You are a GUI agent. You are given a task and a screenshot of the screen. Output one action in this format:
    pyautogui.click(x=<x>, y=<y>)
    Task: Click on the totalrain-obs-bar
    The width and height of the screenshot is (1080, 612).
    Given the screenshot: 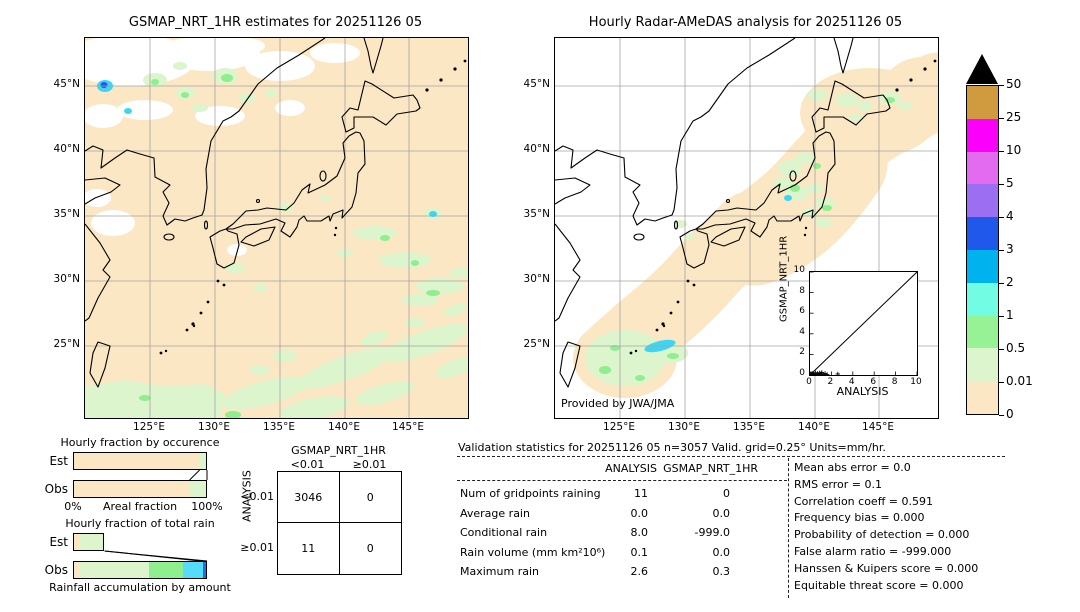 What is the action you would take?
    pyautogui.click(x=140, y=570)
    